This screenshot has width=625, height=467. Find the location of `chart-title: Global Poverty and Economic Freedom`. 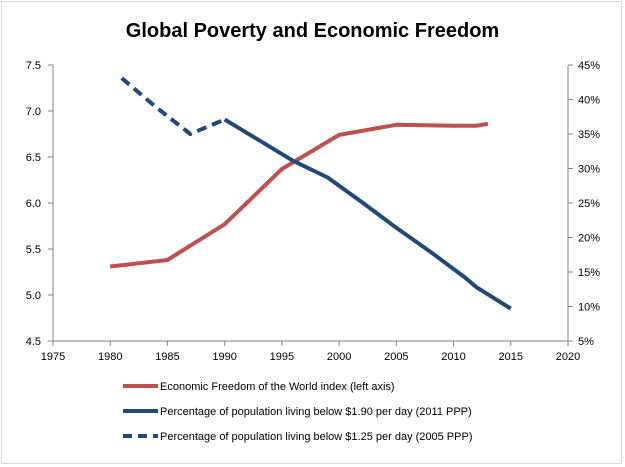

chart-title: Global Poverty and Economic Freedom is located at coordinates (312, 31).